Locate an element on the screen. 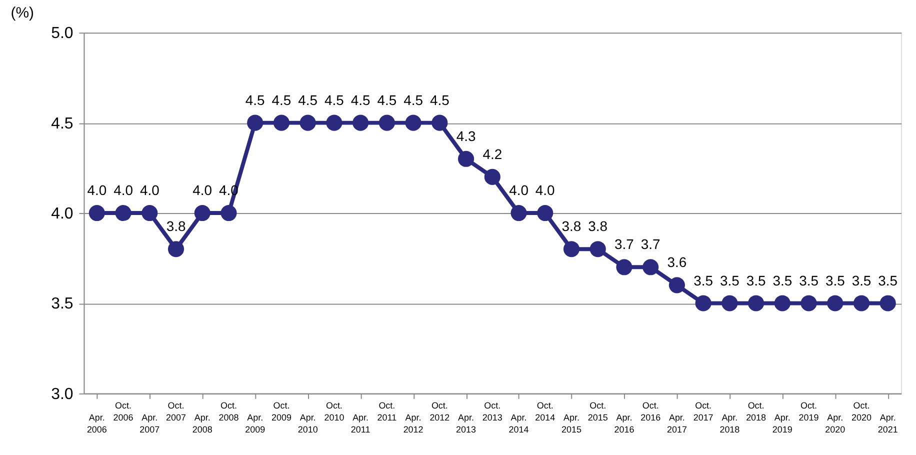 This screenshot has width=916, height=455. data-label: 3.6 is located at coordinates (677, 262).